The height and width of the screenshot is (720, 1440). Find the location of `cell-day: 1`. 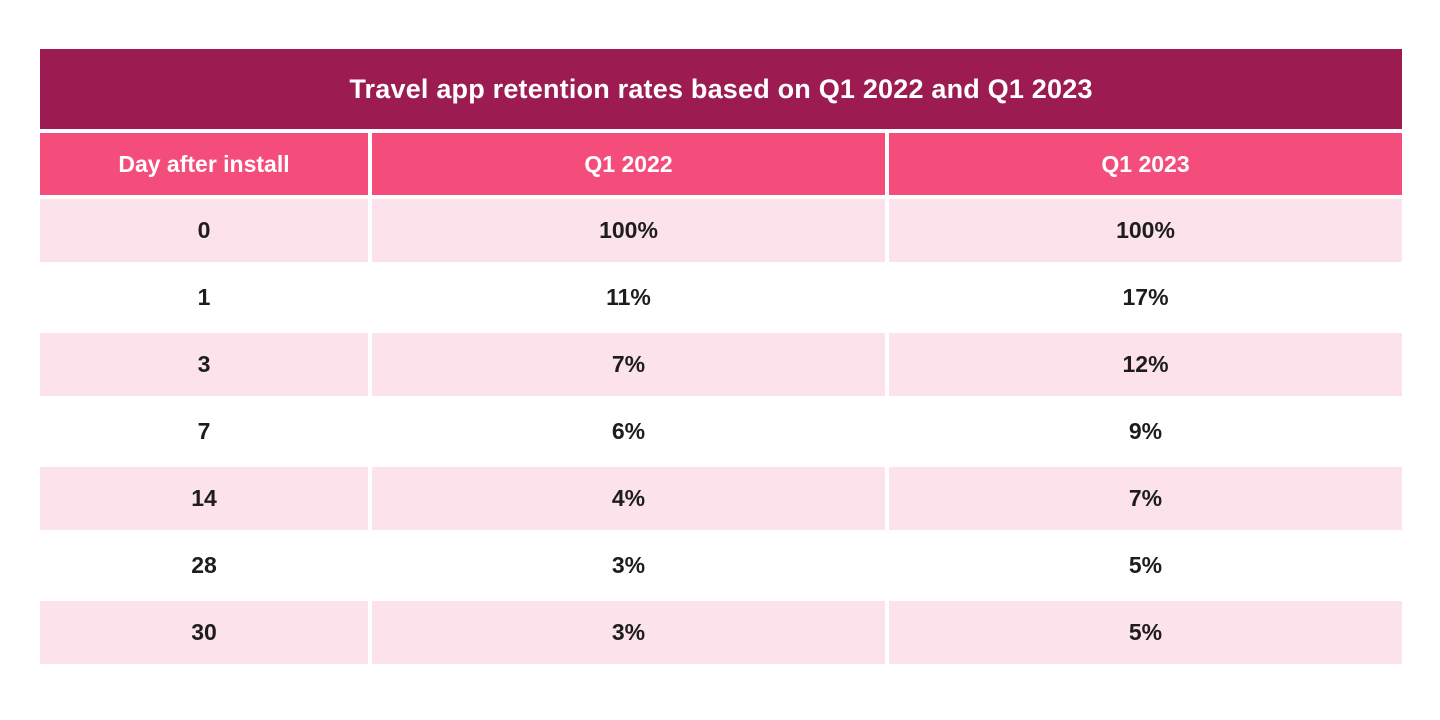

cell-day: 1 is located at coordinates (204, 297).